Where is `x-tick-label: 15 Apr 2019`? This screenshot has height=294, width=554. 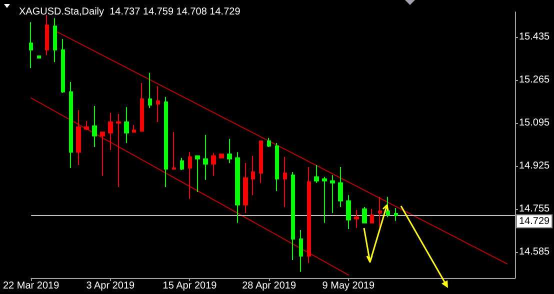 x-tick-label: 15 Apr 2019 is located at coordinates (190, 286).